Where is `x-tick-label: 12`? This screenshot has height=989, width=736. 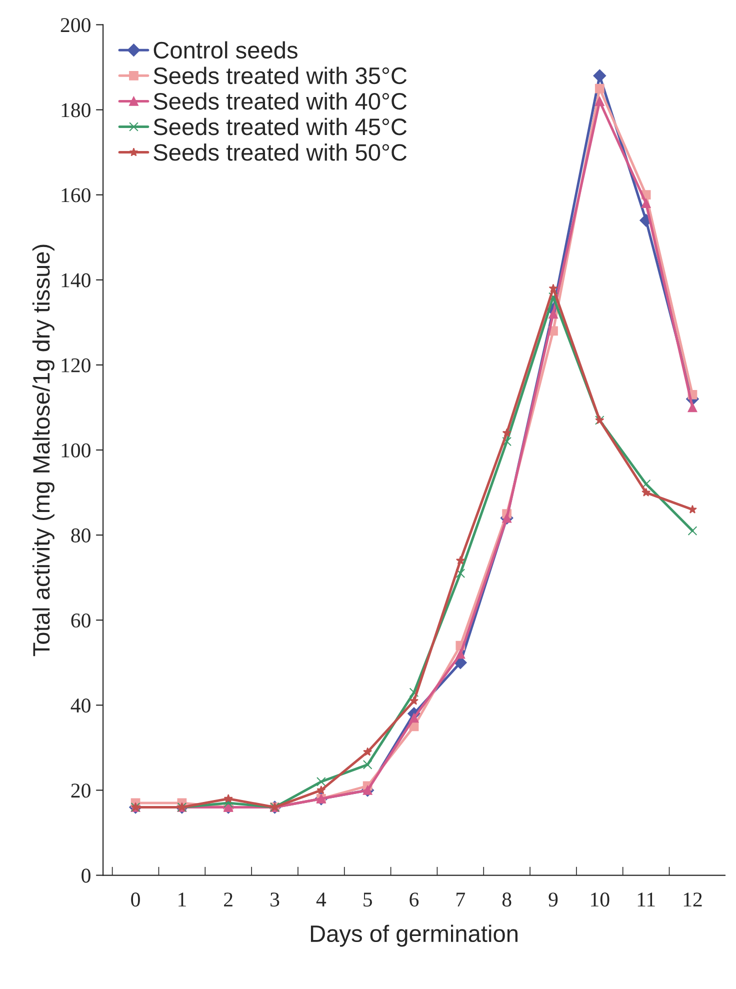
x-tick-label: 12 is located at coordinates (693, 899).